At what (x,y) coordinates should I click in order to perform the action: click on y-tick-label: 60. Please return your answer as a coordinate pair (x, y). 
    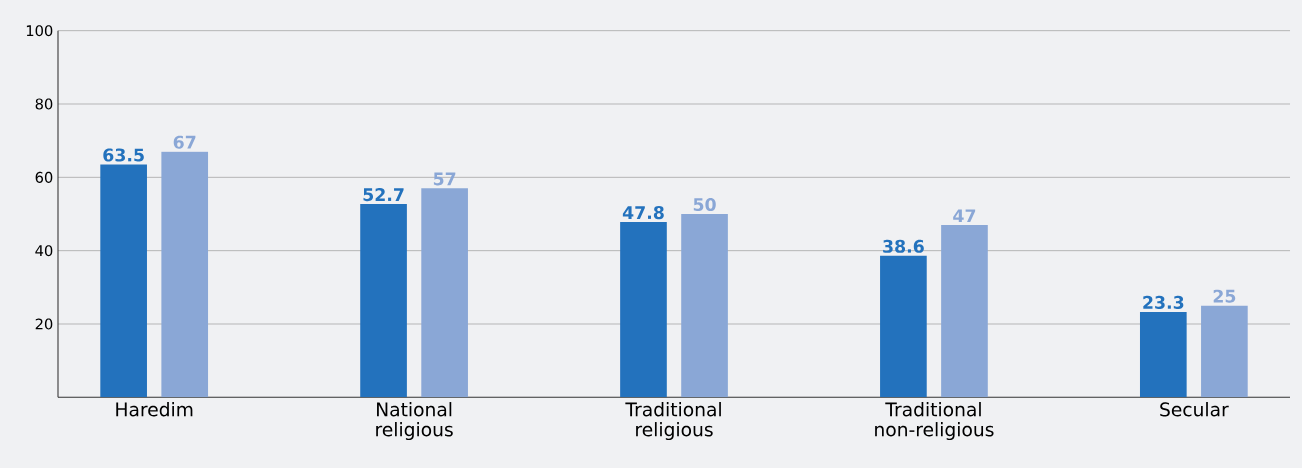
    Looking at the image, I should click on (44, 177).